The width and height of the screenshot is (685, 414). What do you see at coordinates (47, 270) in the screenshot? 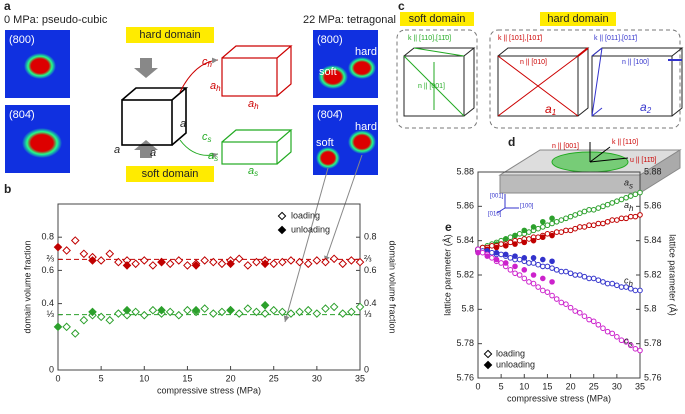
I see `y-tick-label: 0.6` at bounding box center [47, 270].